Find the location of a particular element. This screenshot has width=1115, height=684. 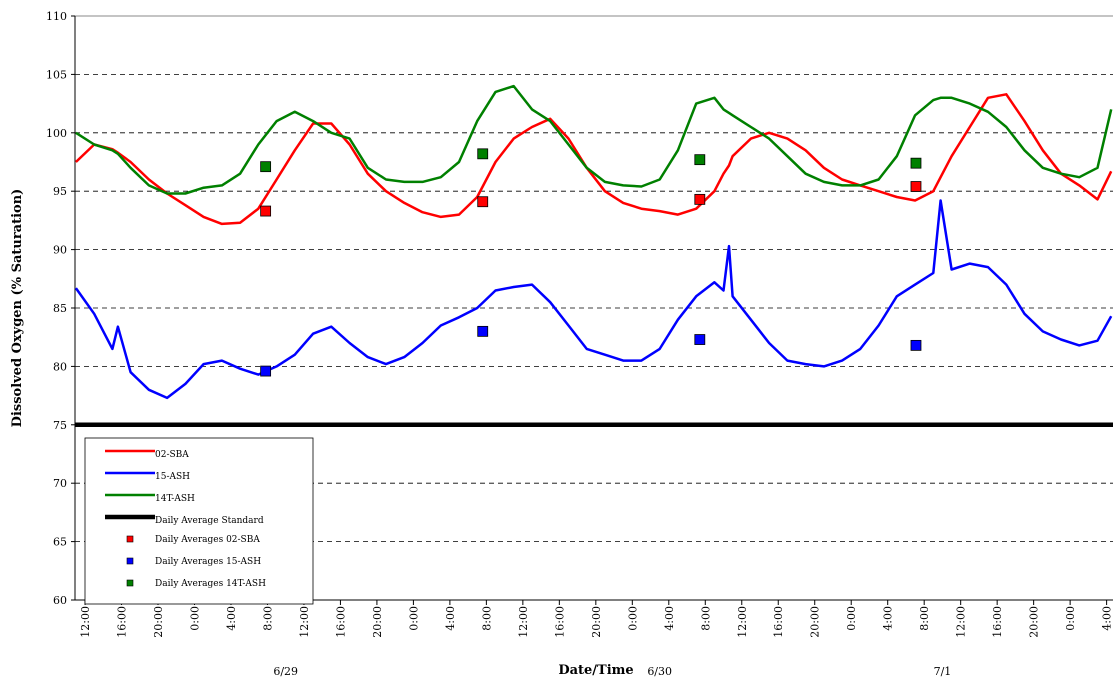

y-tick-label: 85 is located at coordinates (60, 308).